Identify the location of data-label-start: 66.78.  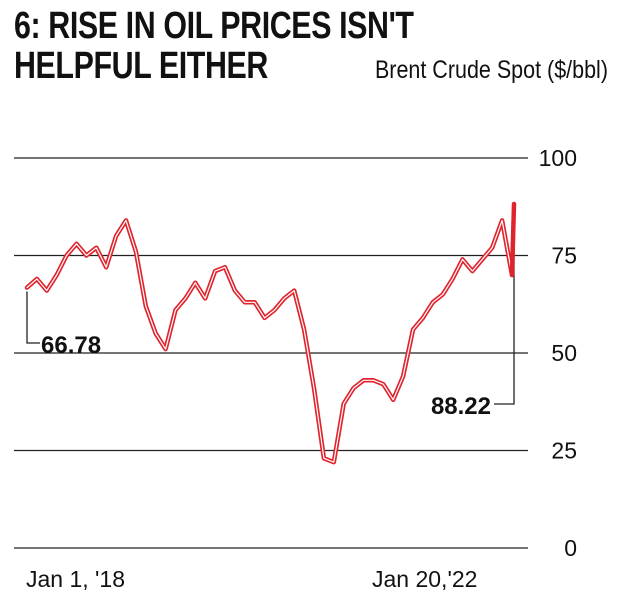
(71, 345).